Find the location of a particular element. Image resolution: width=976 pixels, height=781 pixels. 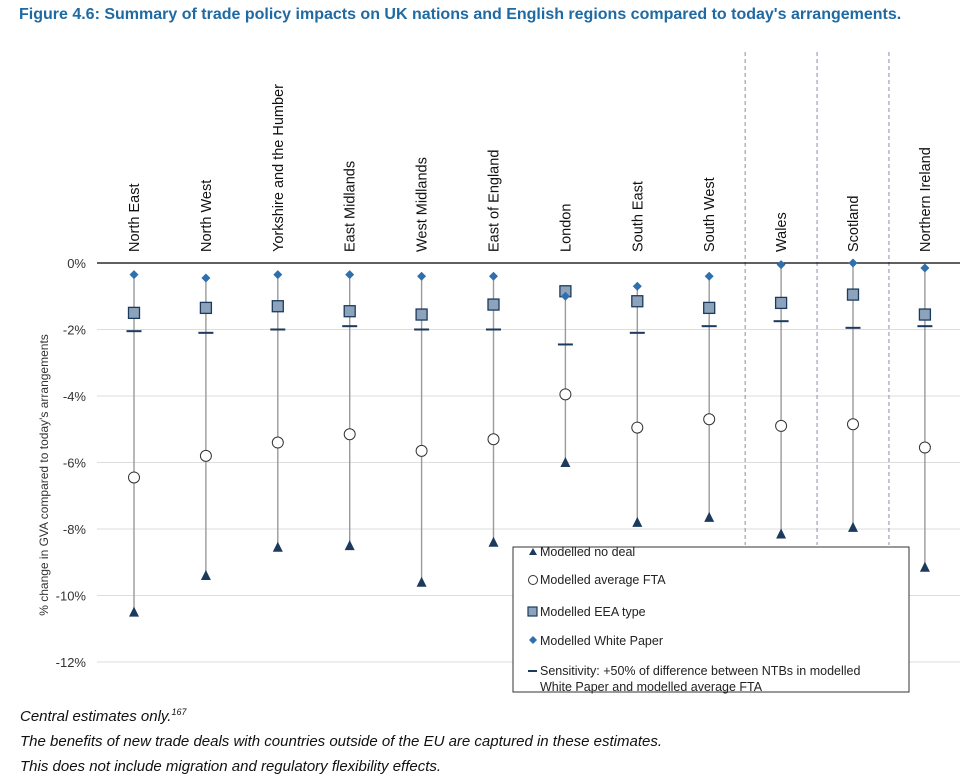

category-label: South West is located at coordinates (710, 214).